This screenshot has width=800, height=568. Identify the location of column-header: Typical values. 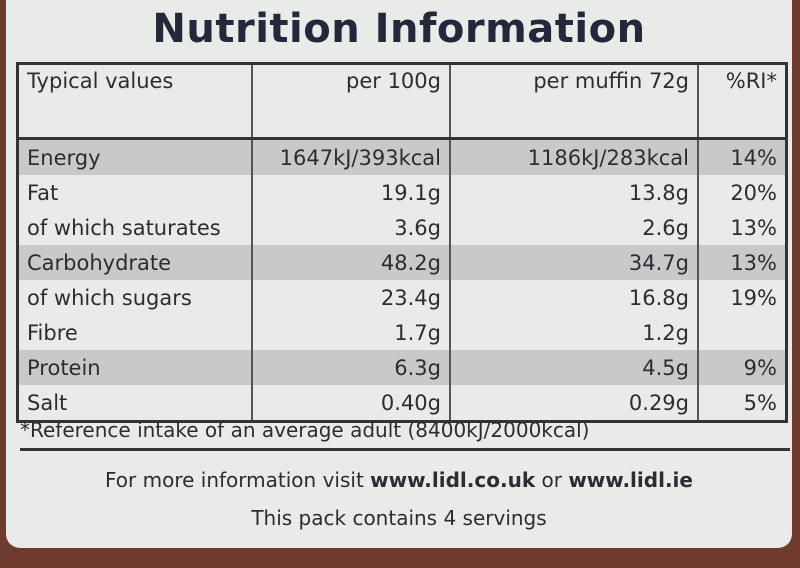
(134, 101).